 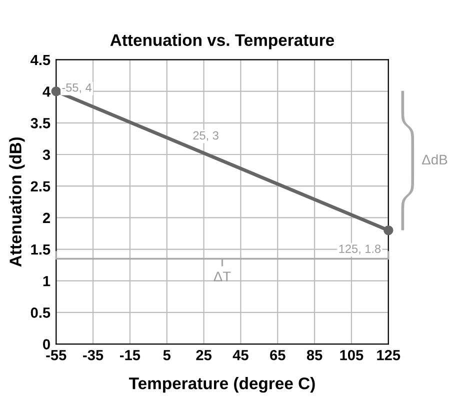 I want to click on x-tick-label: -15, so click(x=130, y=355).